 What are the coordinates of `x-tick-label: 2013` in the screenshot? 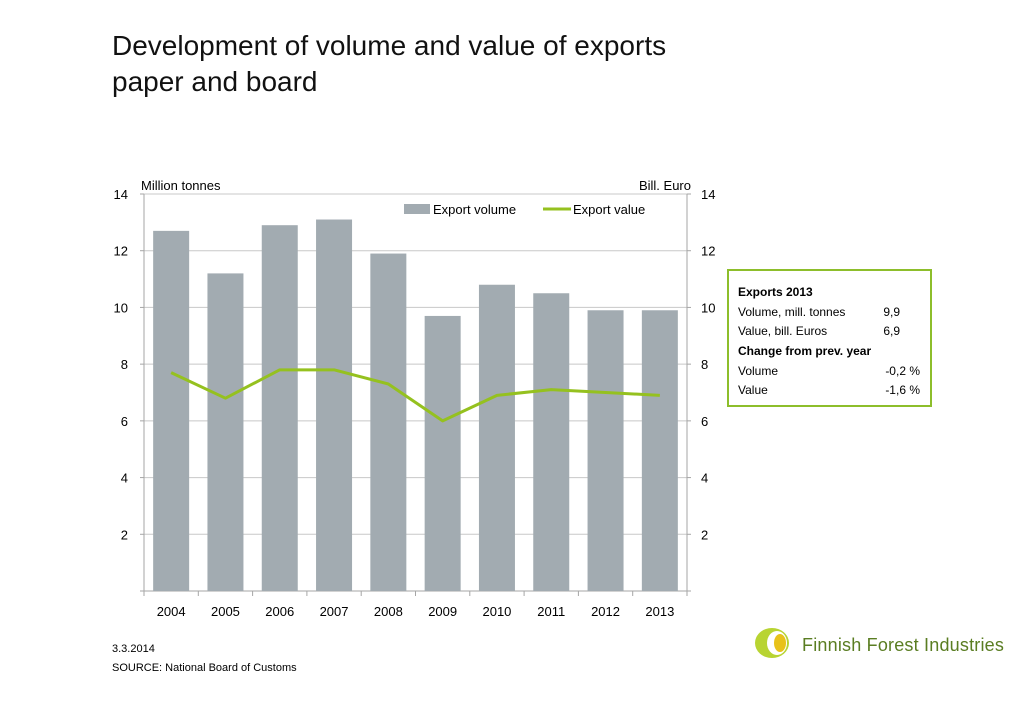 It's located at (659, 611).